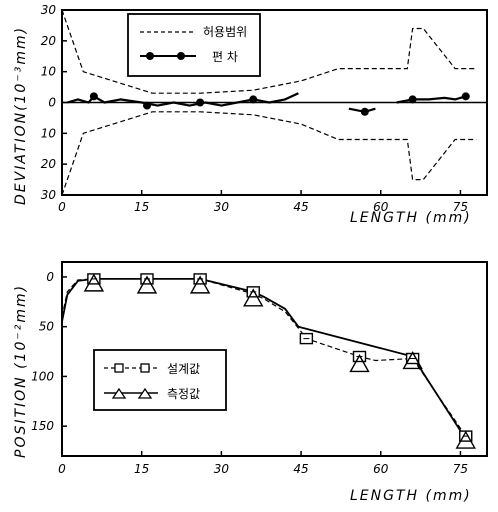 The width and height of the screenshot is (498, 512). I want to click on legend-design-label: 설계값, so click(183, 369).